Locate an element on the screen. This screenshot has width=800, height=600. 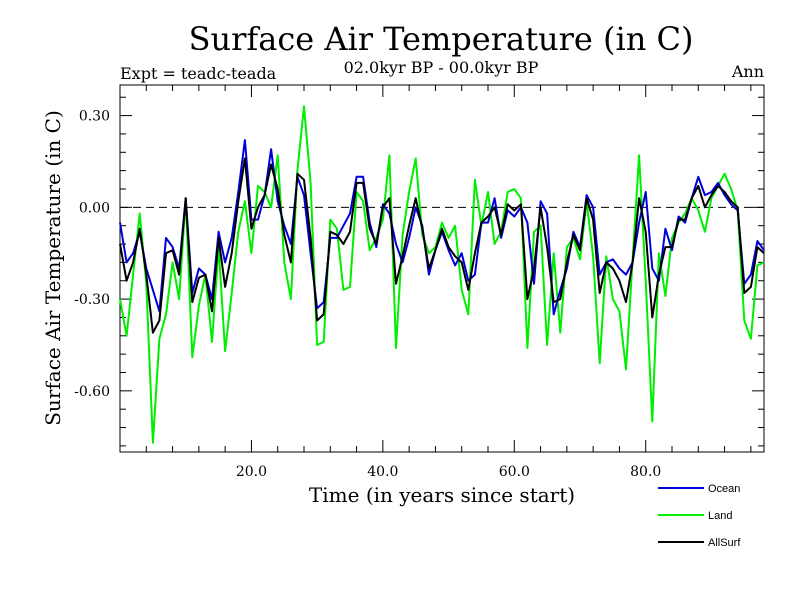
season-label: Ann is located at coordinates (747, 71).